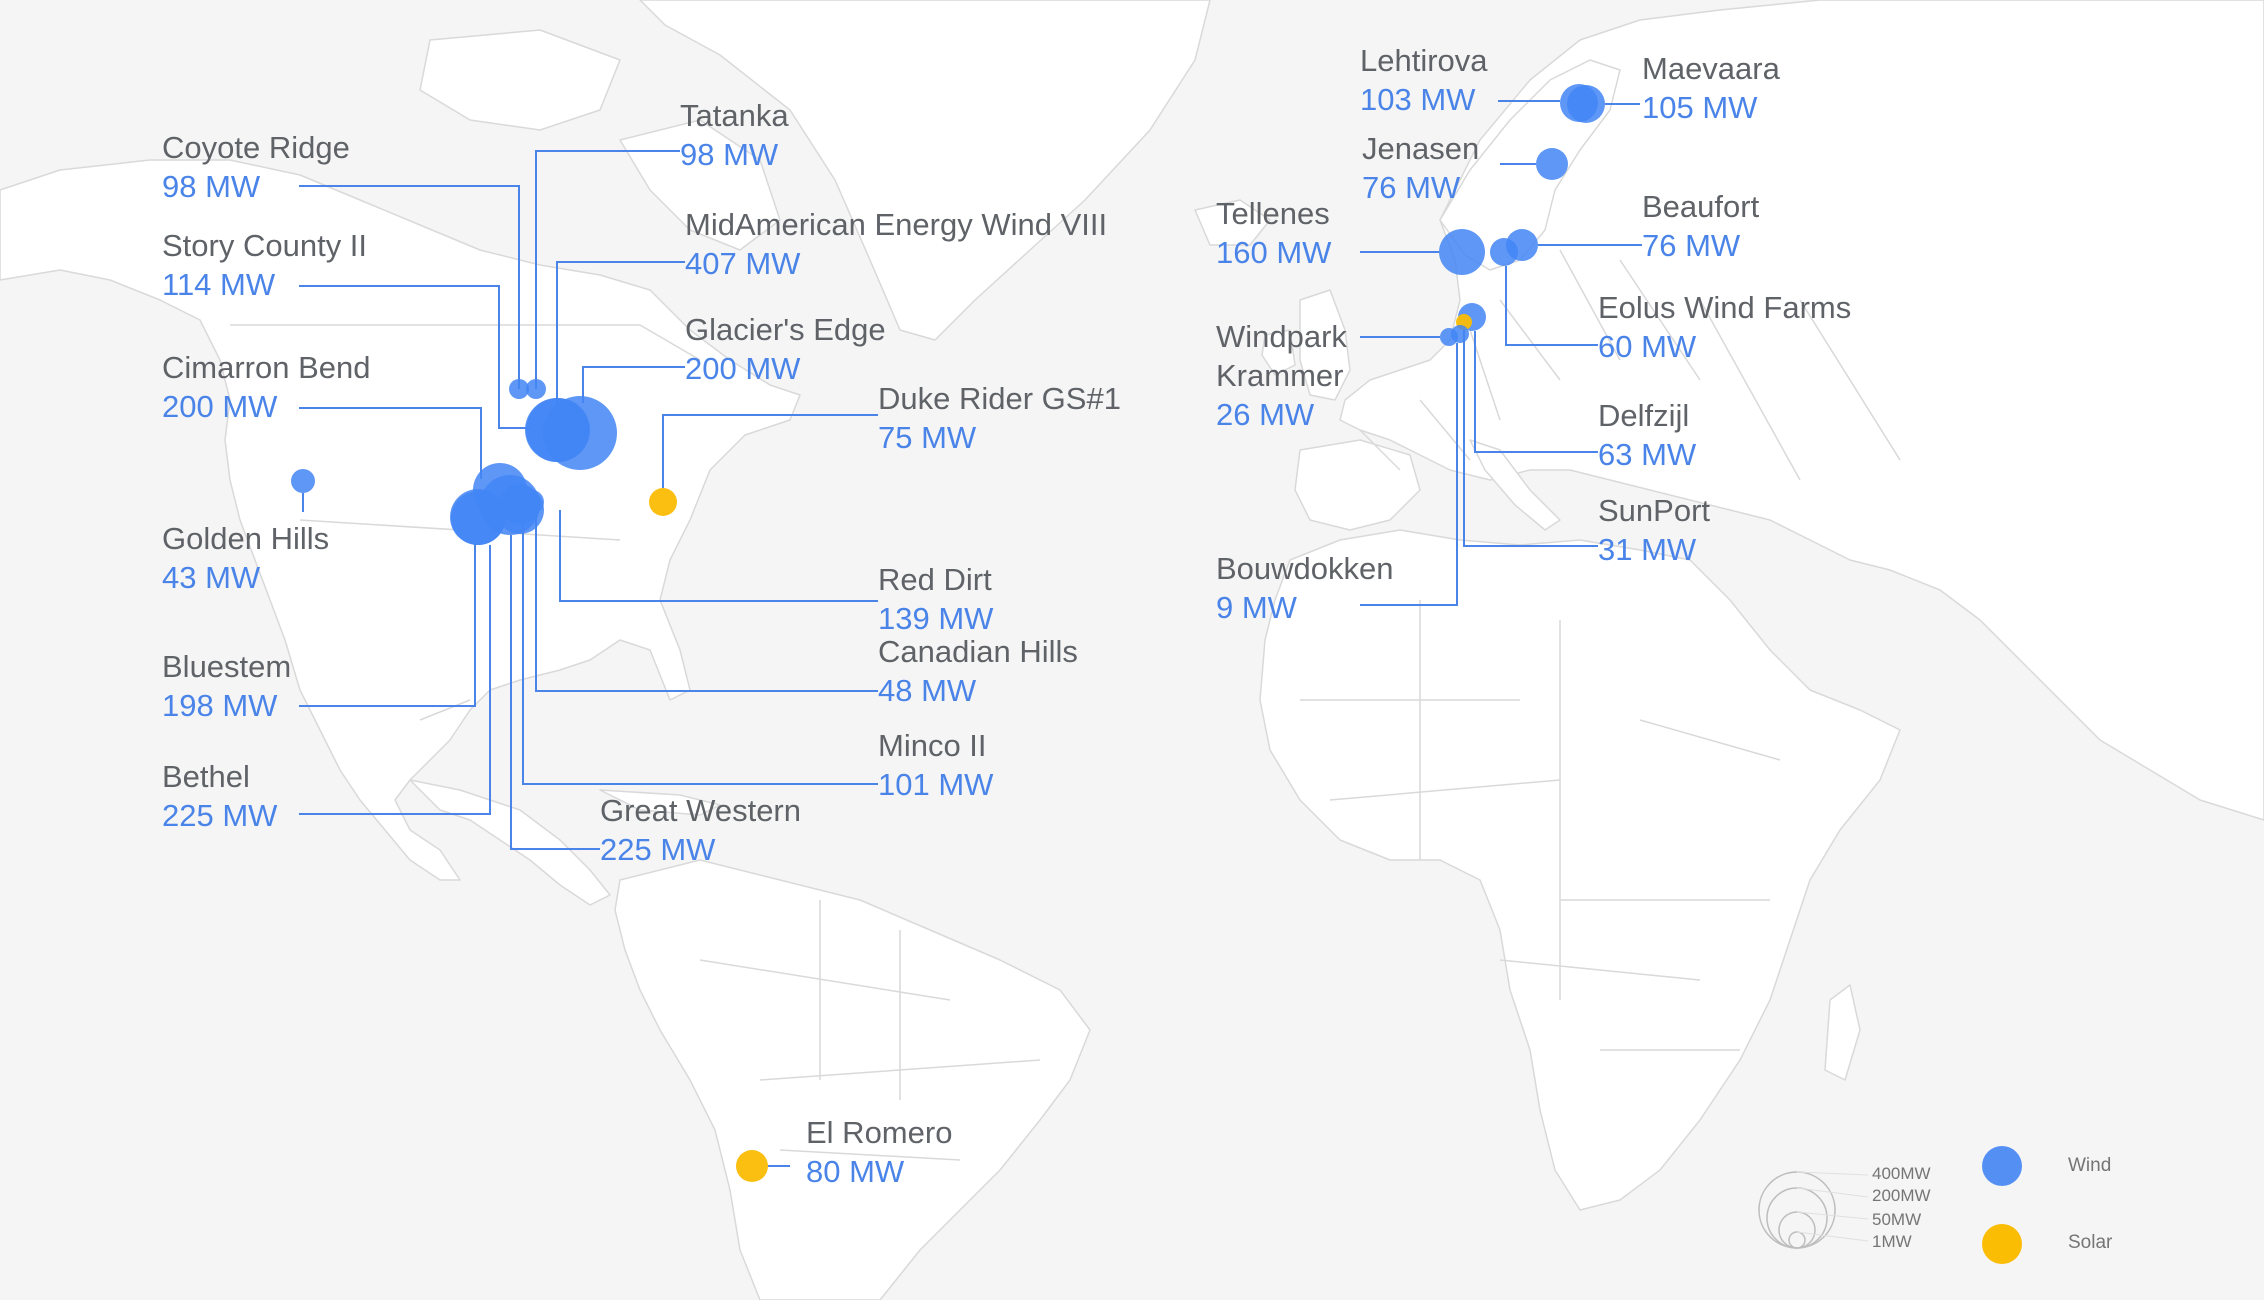 This screenshot has height=1300, width=2264. I want to click on site-name: Maevaara, so click(1711, 68).